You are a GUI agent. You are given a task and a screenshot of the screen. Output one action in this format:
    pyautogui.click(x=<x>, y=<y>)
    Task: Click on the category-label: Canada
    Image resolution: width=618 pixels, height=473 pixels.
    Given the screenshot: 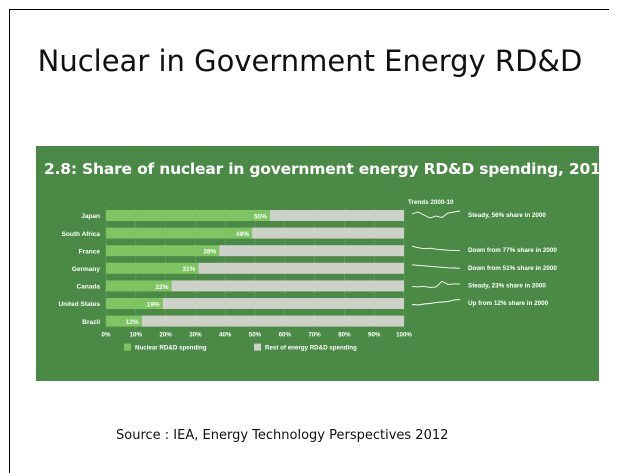 What is the action you would take?
    pyautogui.click(x=89, y=287)
    